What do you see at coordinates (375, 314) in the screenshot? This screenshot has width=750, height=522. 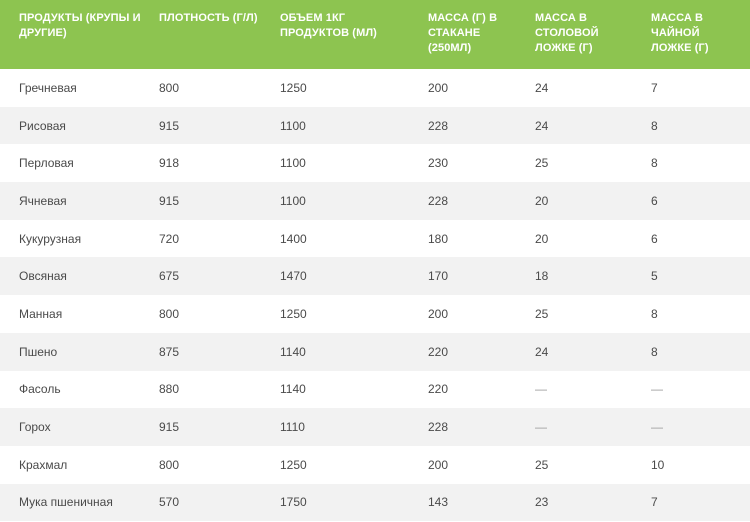 I see `table-row: Манная 800 1250 200 25 8` at bounding box center [375, 314].